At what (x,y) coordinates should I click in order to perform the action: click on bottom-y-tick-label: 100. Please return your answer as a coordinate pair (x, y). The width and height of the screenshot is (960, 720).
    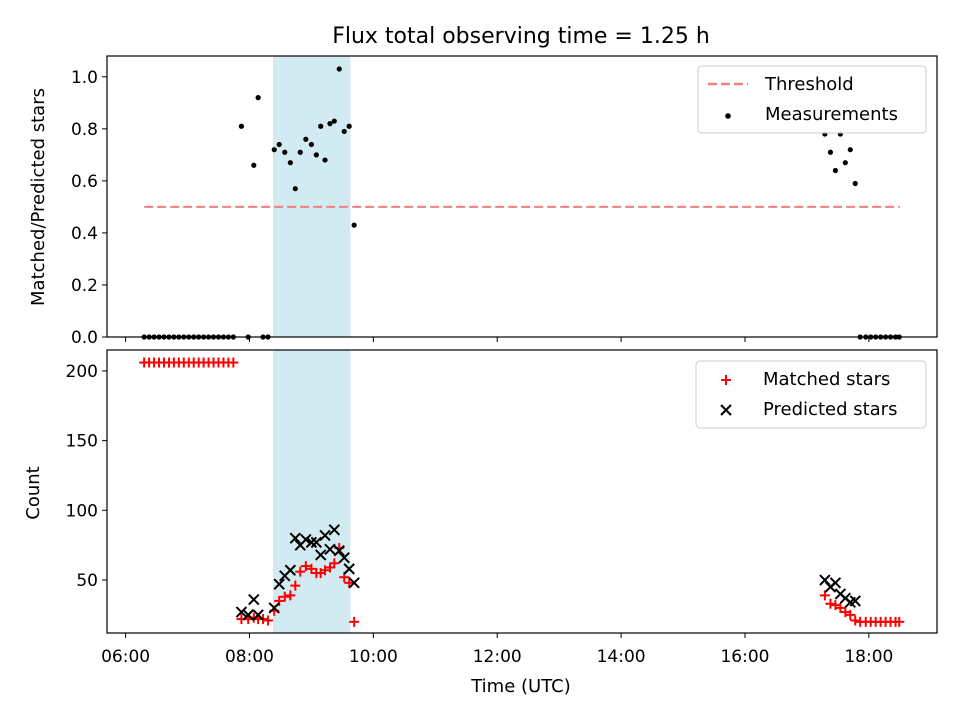
    Looking at the image, I should click on (82, 511).